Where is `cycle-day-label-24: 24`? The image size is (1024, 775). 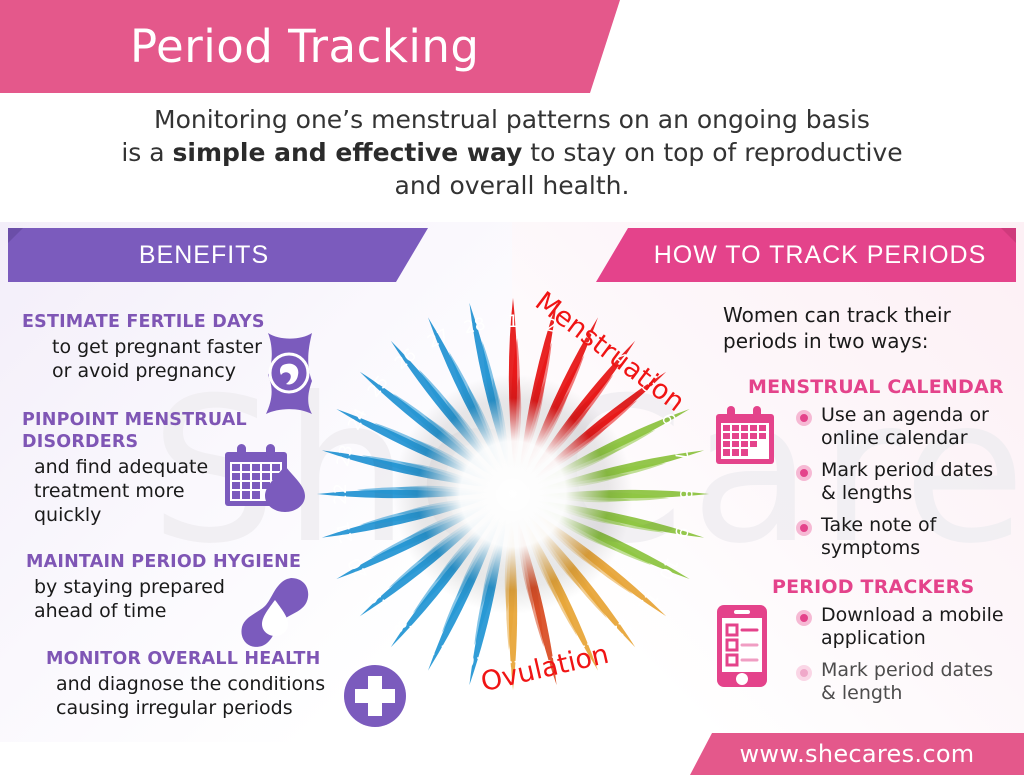 cycle-day-label-24: 24 is located at coordinates (357, 419).